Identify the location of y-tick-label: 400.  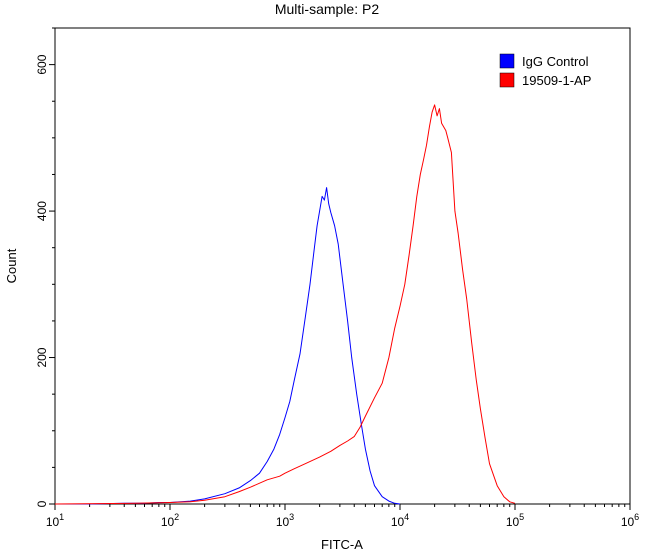
(42, 211).